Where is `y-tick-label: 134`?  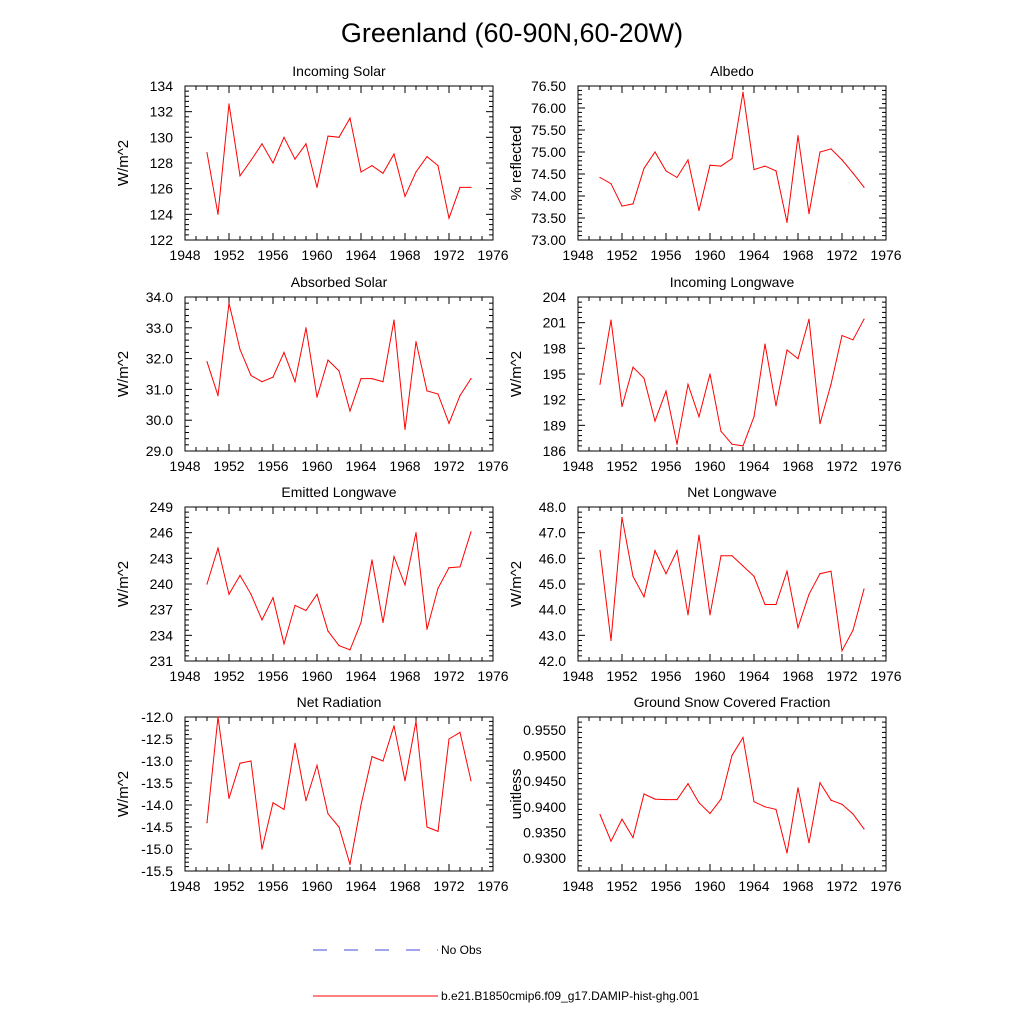 y-tick-label: 134 is located at coordinates (162, 86).